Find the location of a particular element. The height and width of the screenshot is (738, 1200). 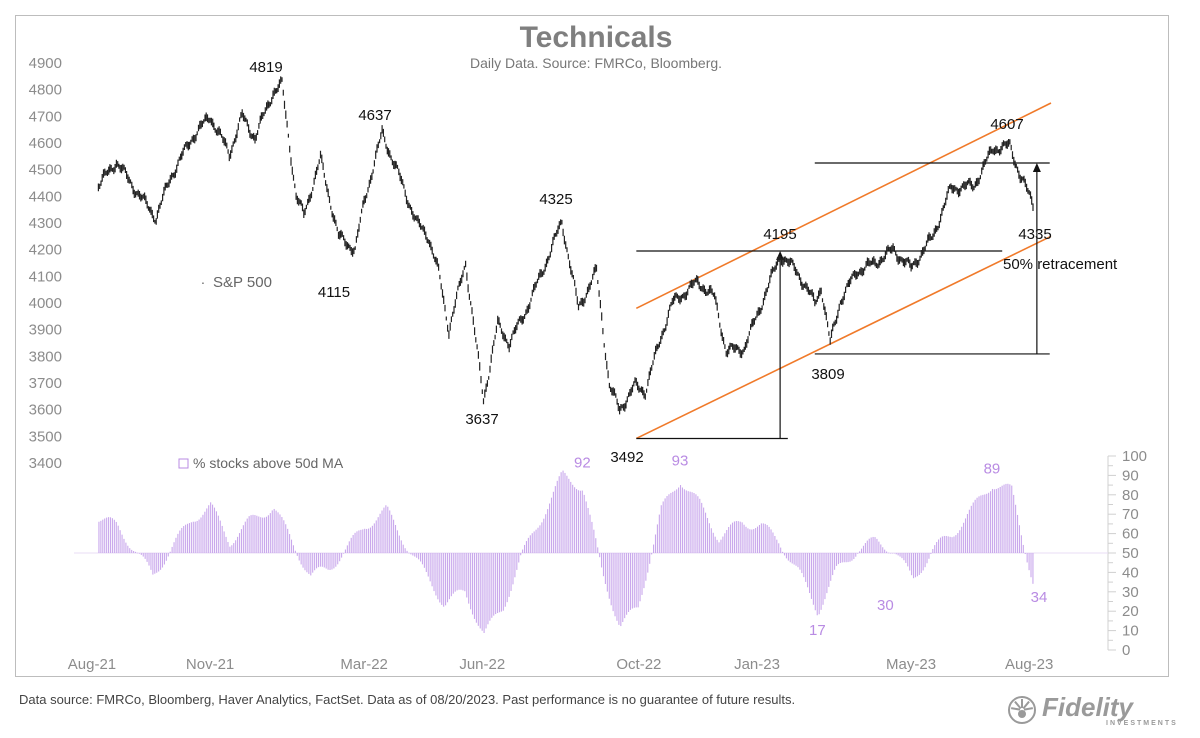

y-tick-label: 4200 is located at coordinates (45, 250).